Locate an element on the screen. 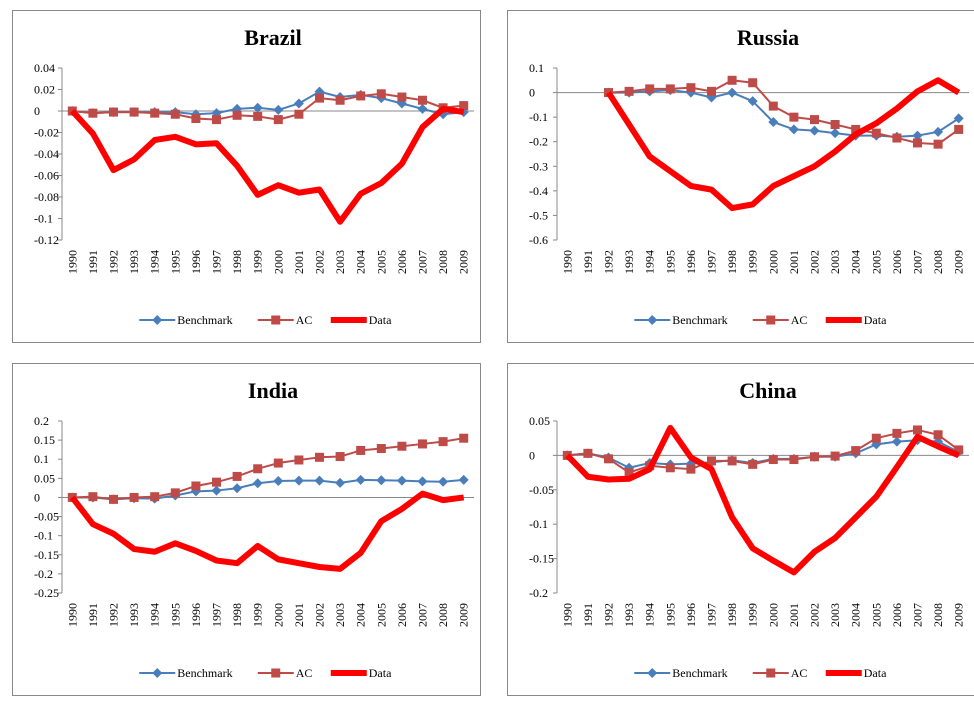 The image size is (974, 704). x-tick-label: 1995 is located at coordinates (670, 262).